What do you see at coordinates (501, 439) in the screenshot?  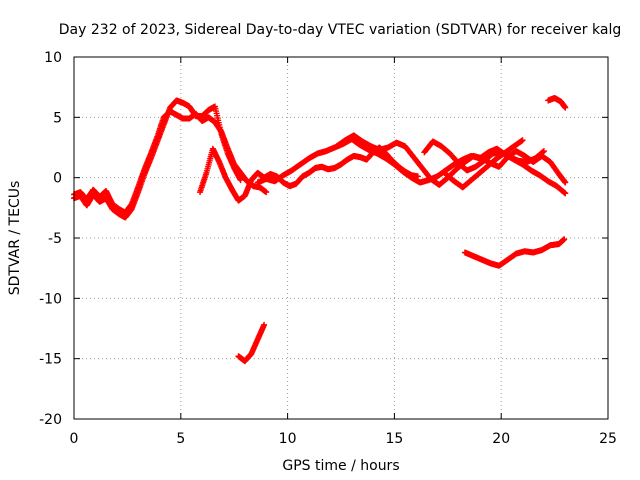 I see `x-tick-label: 20` at bounding box center [501, 439].